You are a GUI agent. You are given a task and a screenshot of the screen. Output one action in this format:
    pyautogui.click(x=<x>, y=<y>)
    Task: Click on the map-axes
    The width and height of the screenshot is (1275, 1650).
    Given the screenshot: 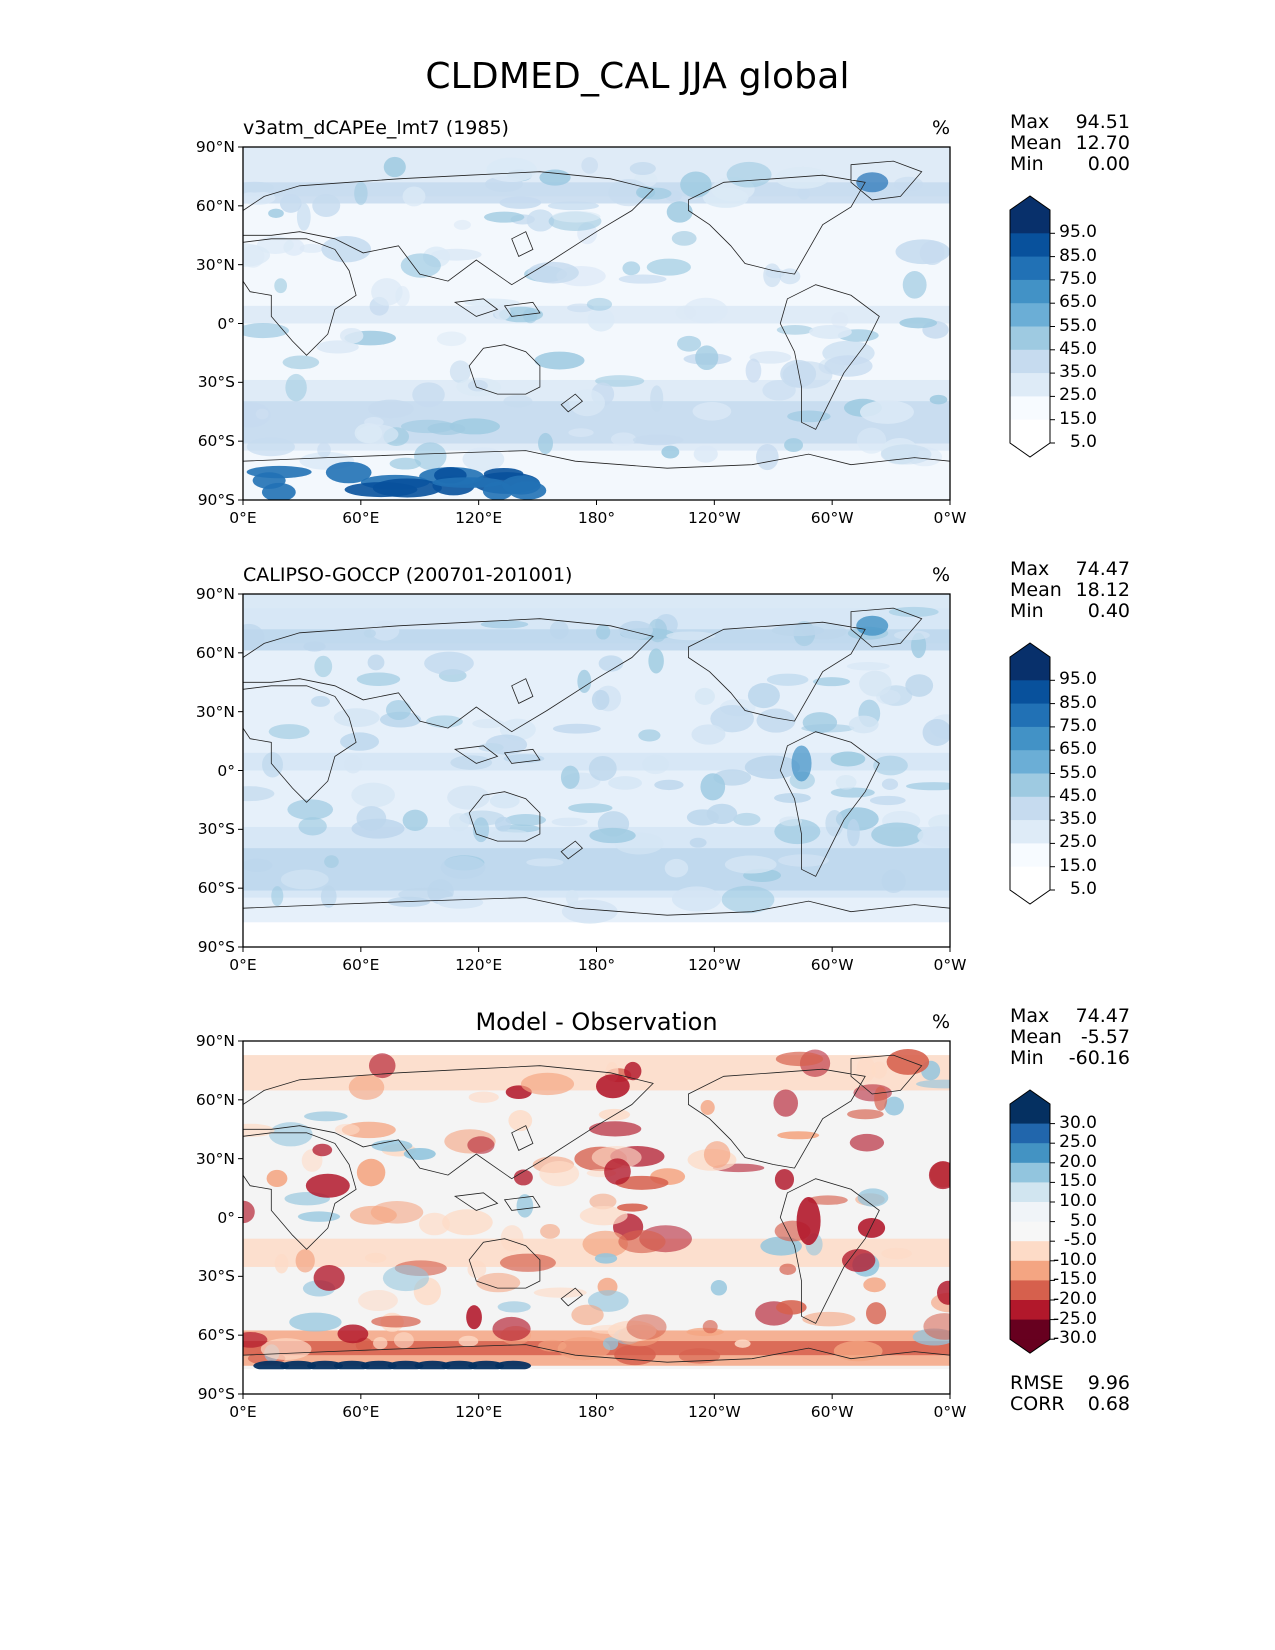 What is the action you would take?
    pyautogui.click(x=594, y=325)
    